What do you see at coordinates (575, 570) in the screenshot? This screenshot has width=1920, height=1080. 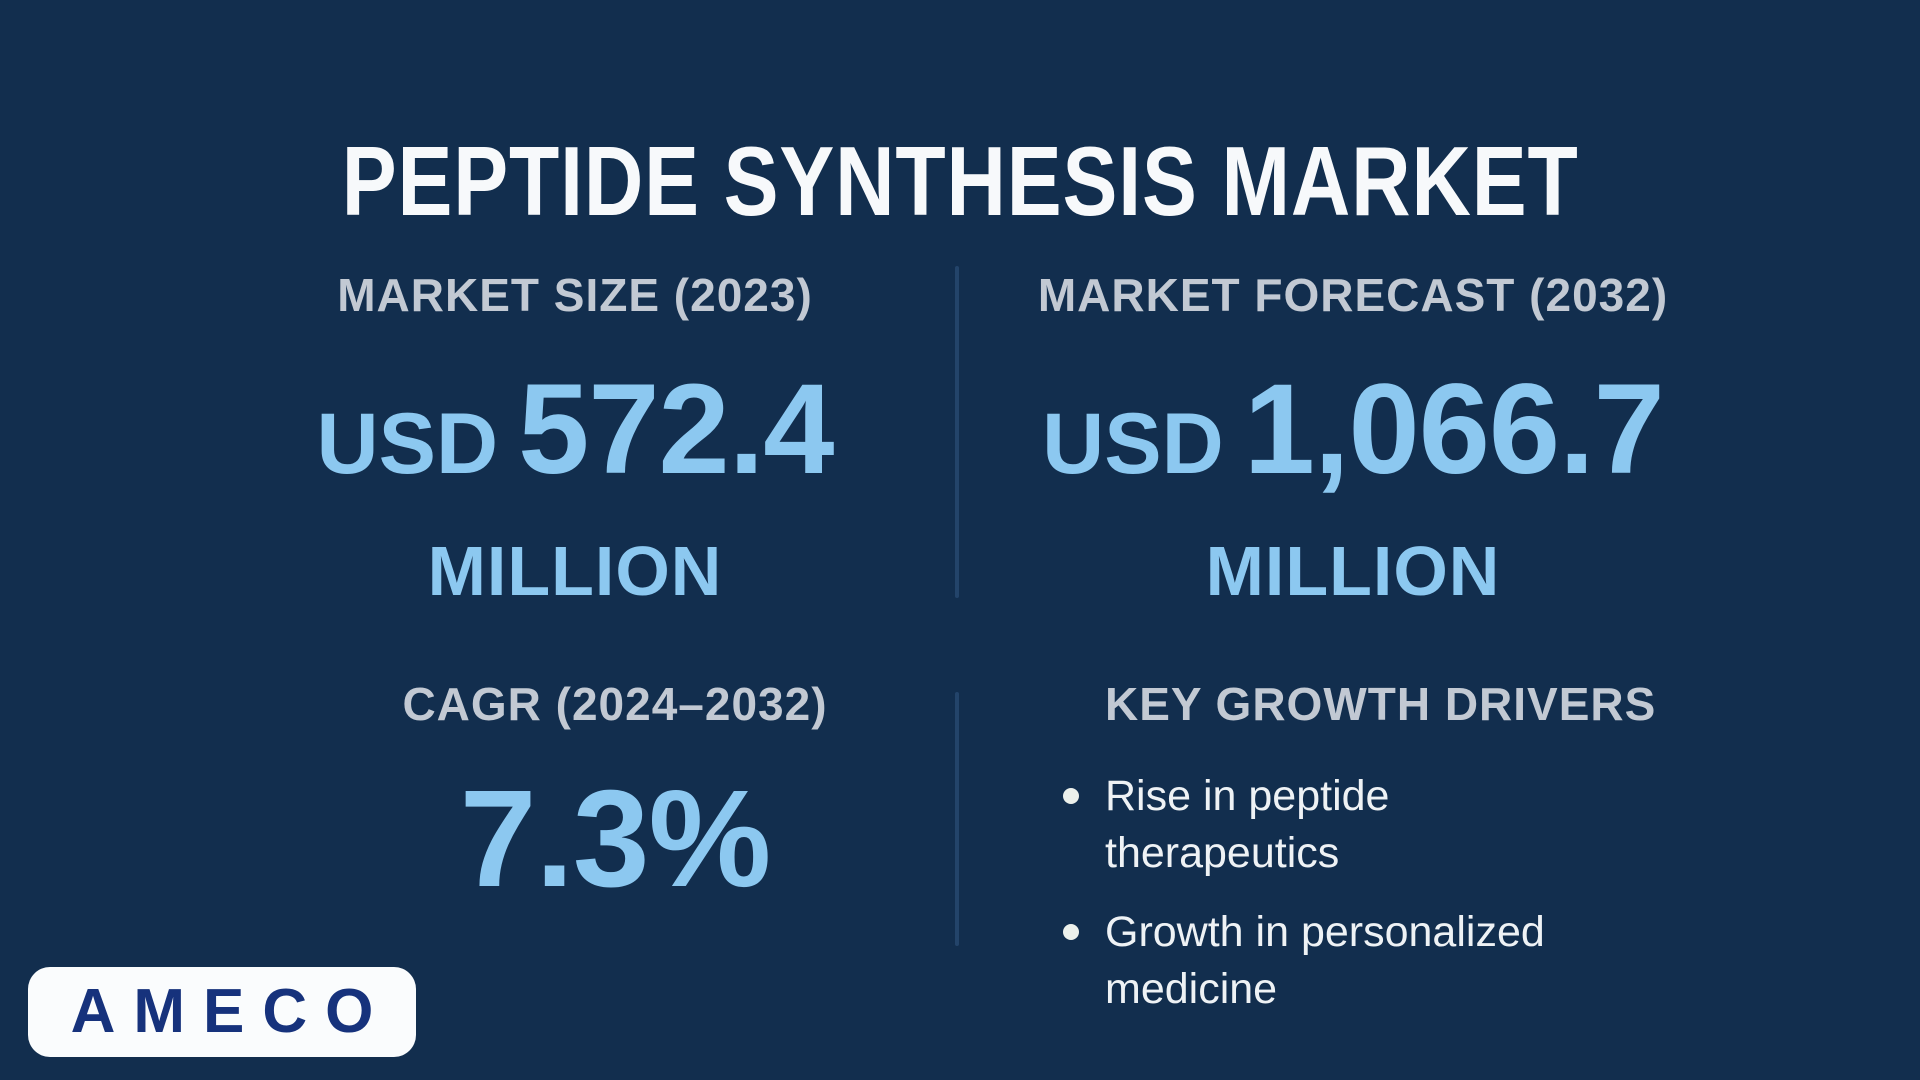 I see `market-size-unit: MILLION` at bounding box center [575, 570].